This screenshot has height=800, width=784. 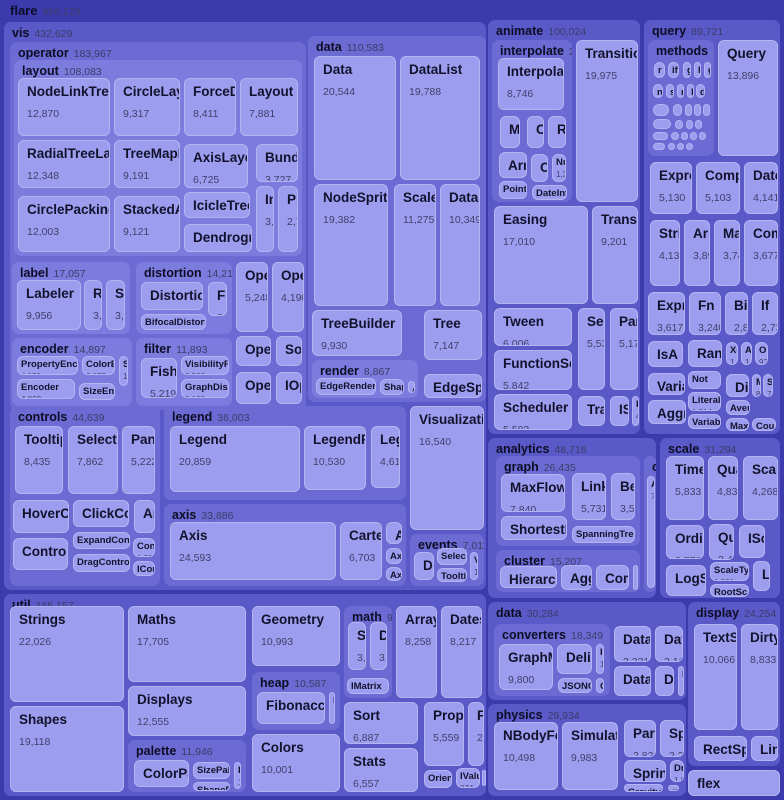 What do you see at coordinates (101, 540) in the screenshot?
I see `cell-expandcontrol: ExpandControl2,832` at bounding box center [101, 540].